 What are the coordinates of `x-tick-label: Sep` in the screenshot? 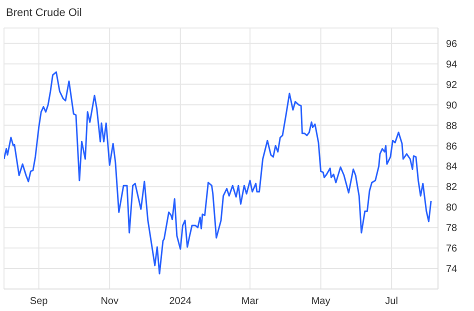 It's located at (39, 302).